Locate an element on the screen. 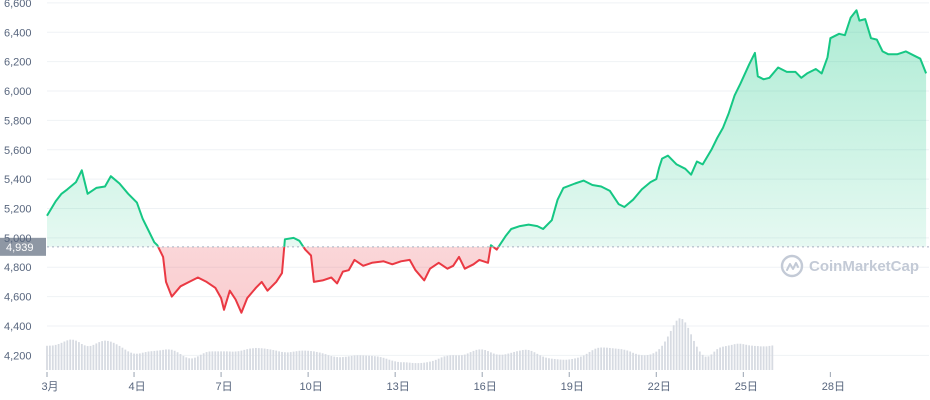  x-tick-label: 7日 is located at coordinates (224, 387).